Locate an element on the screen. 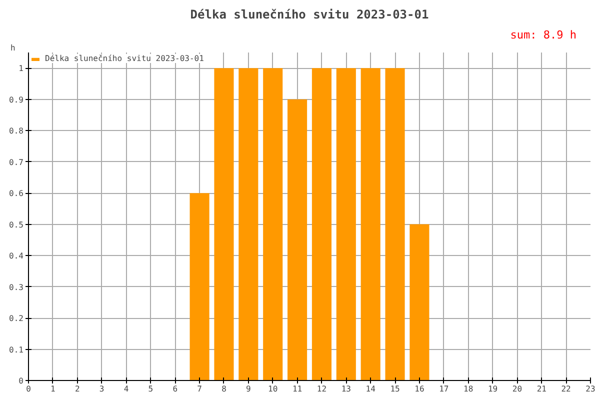  y-tick-label: 0.2 is located at coordinates (16, 319).